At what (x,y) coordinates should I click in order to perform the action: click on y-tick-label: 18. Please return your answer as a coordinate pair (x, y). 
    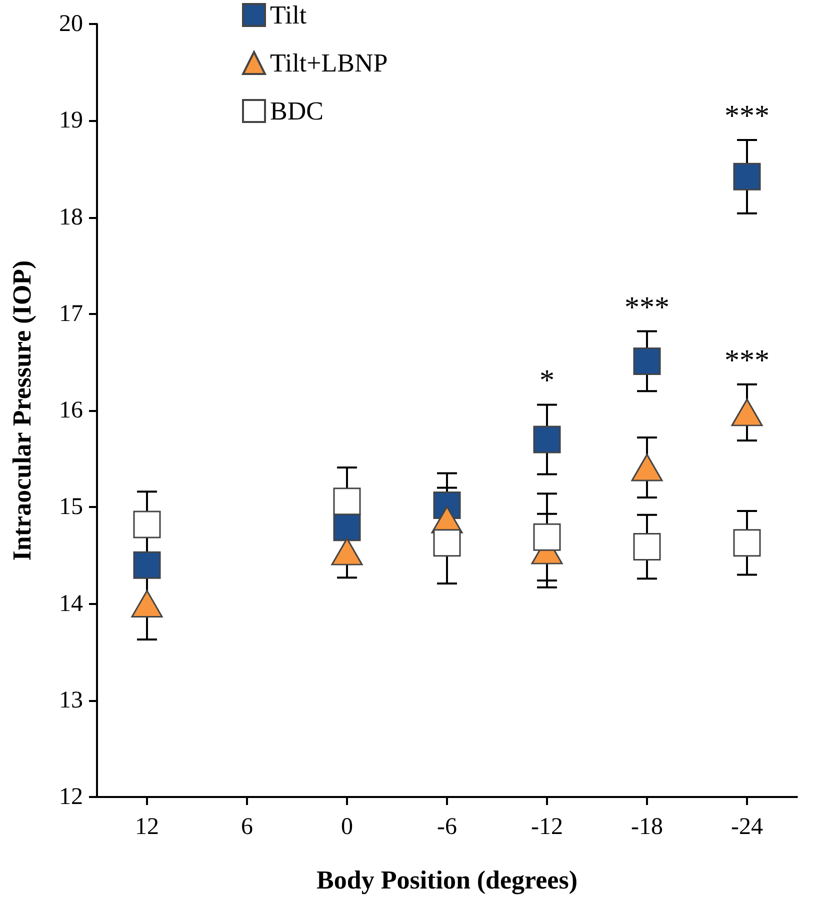
    Looking at the image, I should click on (71, 217).